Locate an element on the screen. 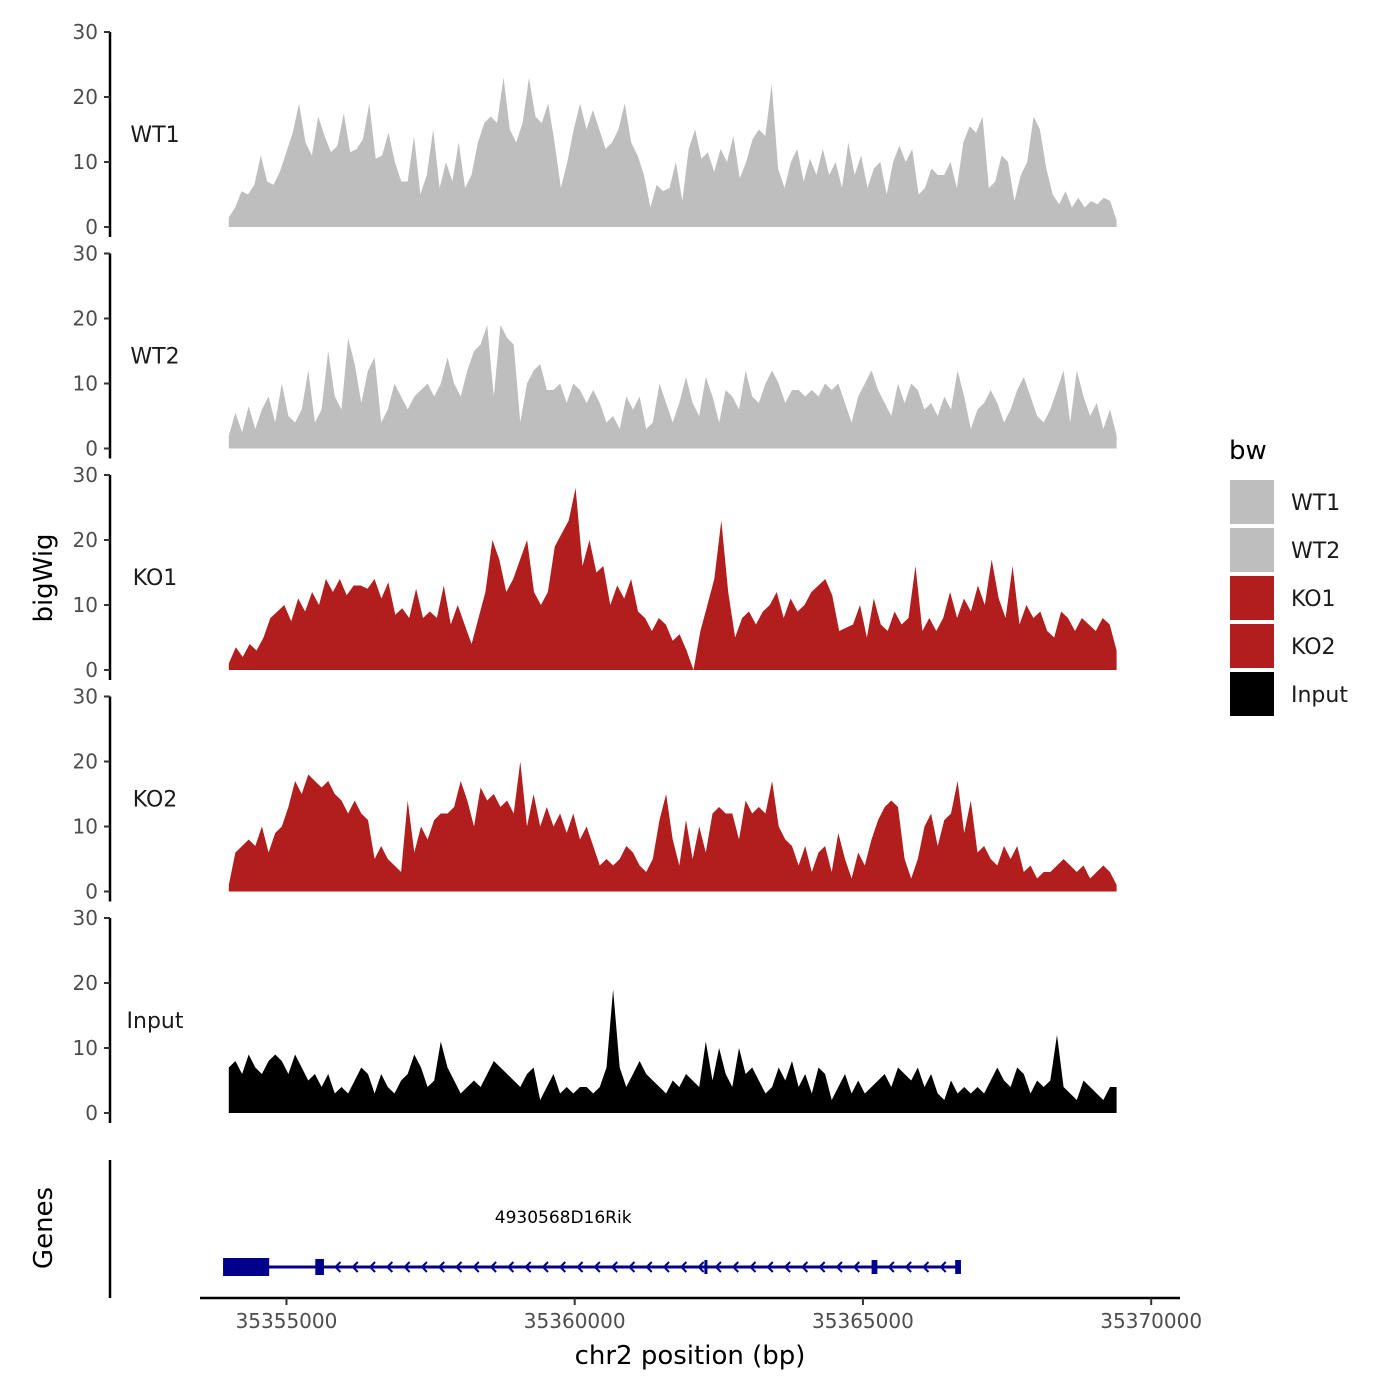  legend-key-ko1 is located at coordinates (1252, 598).